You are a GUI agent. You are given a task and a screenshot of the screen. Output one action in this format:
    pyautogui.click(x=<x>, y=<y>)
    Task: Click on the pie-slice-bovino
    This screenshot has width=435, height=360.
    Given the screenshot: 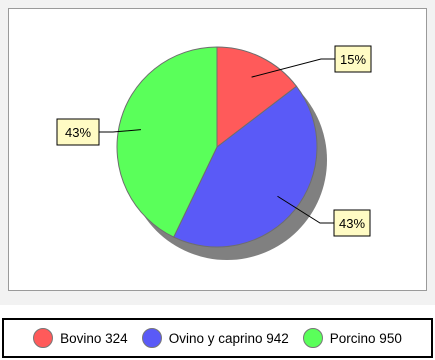 What is the action you would take?
    pyautogui.click(x=257, y=97)
    